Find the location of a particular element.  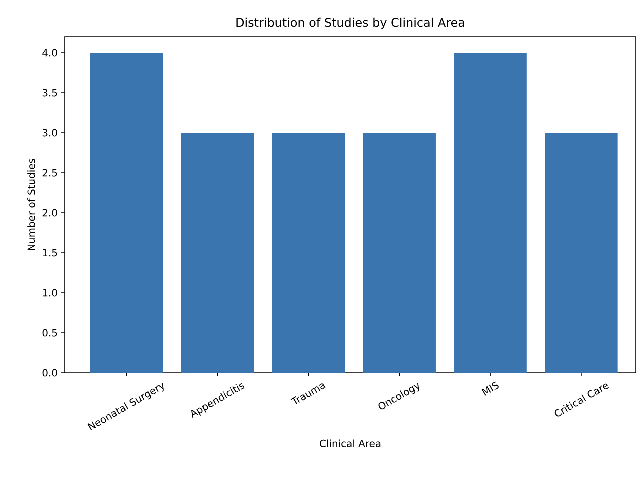

y-tick-label: 3.0 is located at coordinates (50, 133).